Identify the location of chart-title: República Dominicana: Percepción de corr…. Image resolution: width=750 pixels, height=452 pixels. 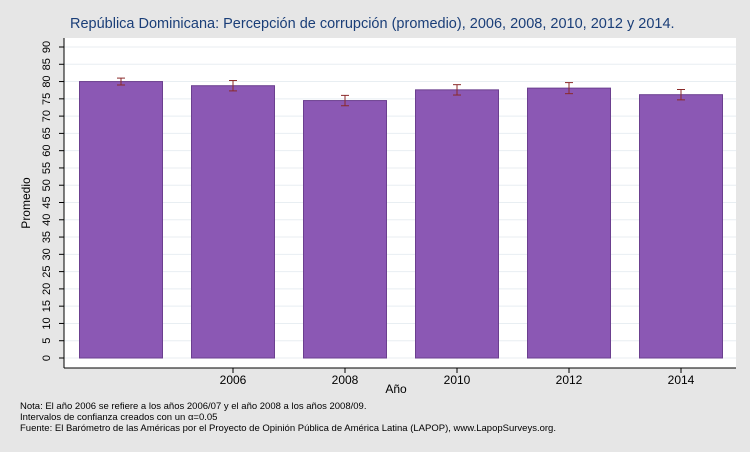
(372, 24).